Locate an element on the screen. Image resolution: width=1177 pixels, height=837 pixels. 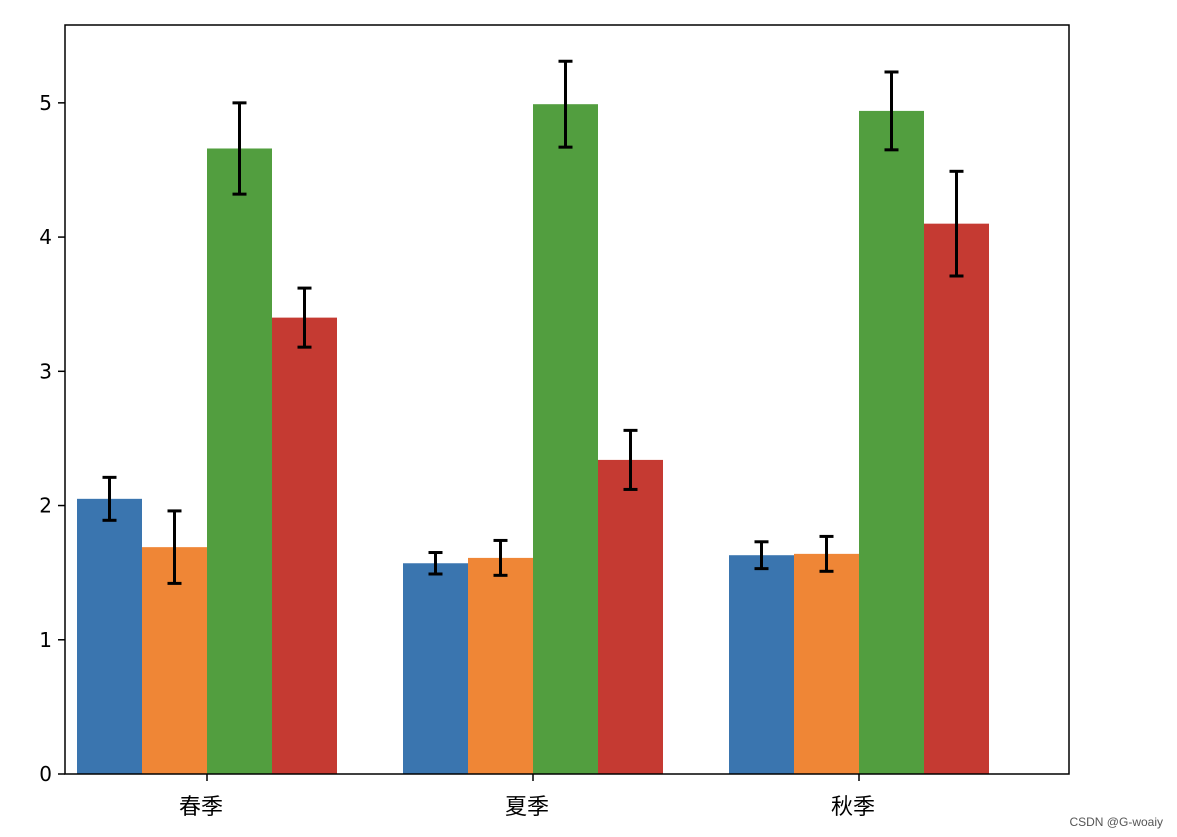
y-tick-label: 0 is located at coordinates (45, 774).